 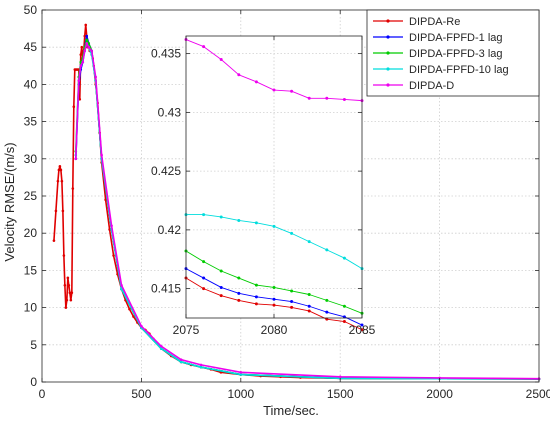 What do you see at coordinates (388, 69) in the screenshot?
I see `legend-marker-dipda-fpfd-10-lag` at bounding box center [388, 69].